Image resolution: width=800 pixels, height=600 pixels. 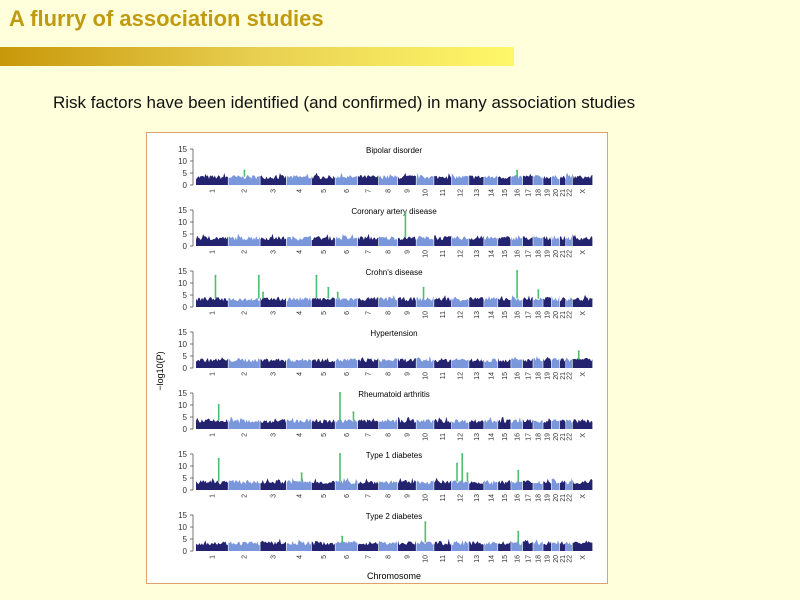 What do you see at coordinates (505, 254) in the screenshot?
I see `chromosome-label: 15` at bounding box center [505, 254].